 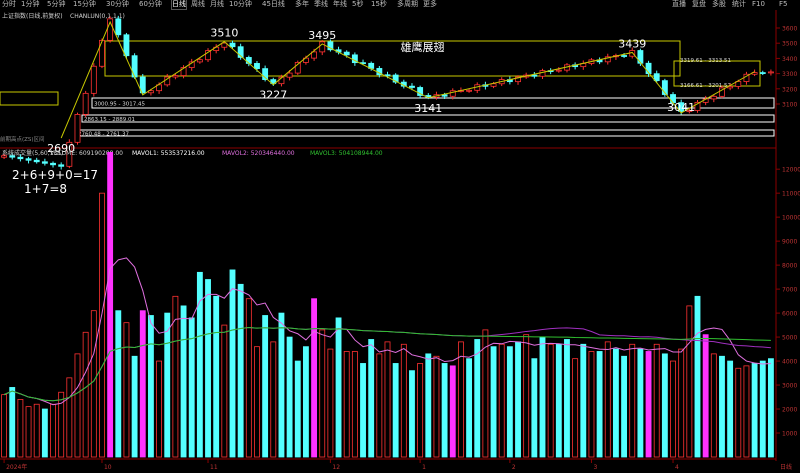 I want to click on left-note: 前期高点(ZS)区间, so click(x=22, y=139).